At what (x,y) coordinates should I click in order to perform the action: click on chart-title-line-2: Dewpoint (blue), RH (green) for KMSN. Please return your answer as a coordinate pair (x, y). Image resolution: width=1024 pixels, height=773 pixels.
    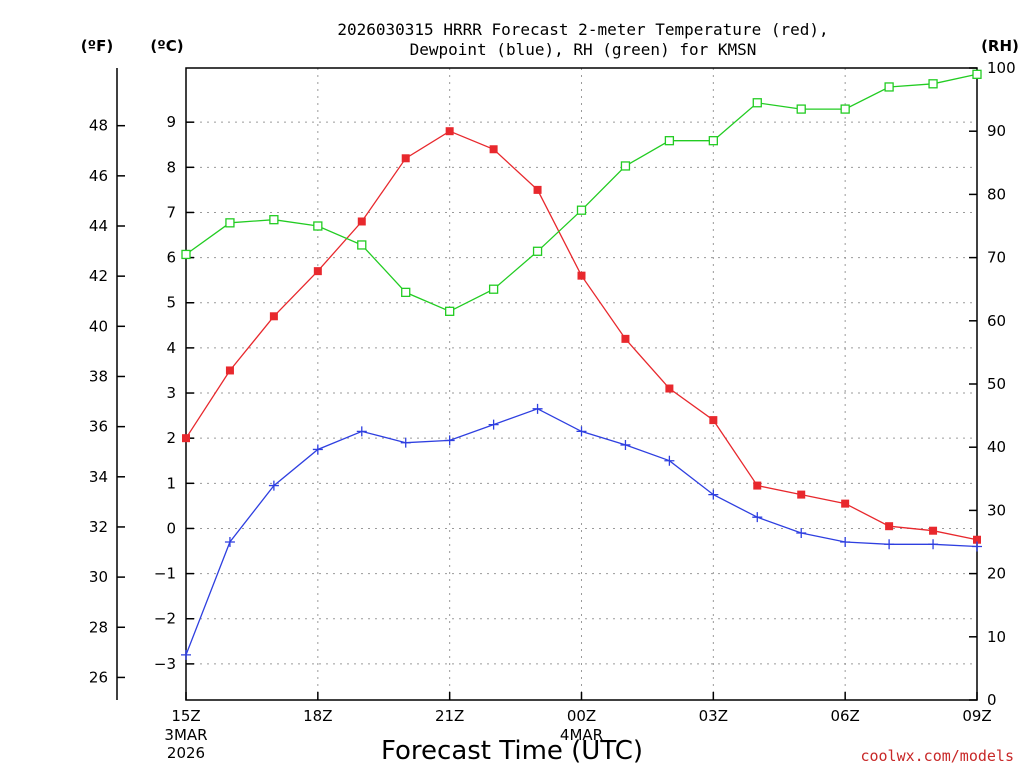
    Looking at the image, I should click on (583, 49).